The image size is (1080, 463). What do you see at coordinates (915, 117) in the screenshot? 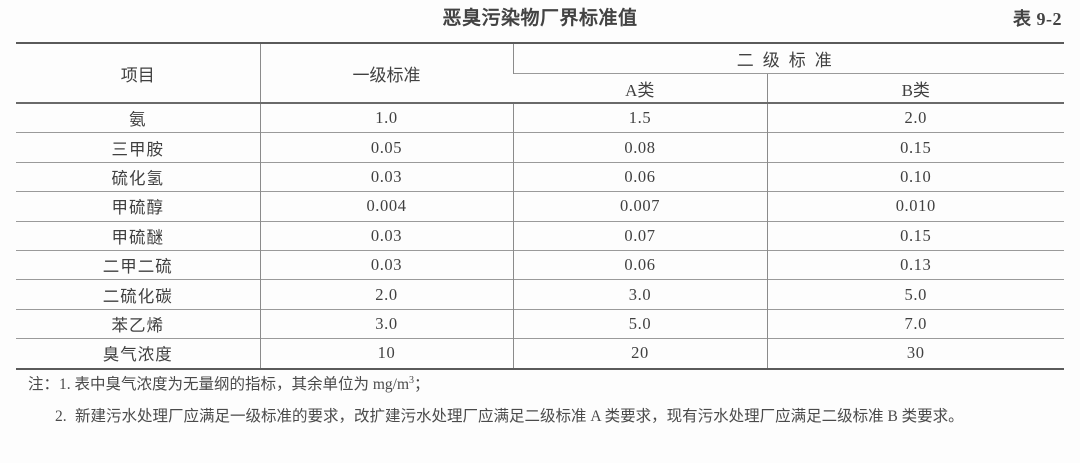
I see `cell-b: 2.0` at bounding box center [915, 117].